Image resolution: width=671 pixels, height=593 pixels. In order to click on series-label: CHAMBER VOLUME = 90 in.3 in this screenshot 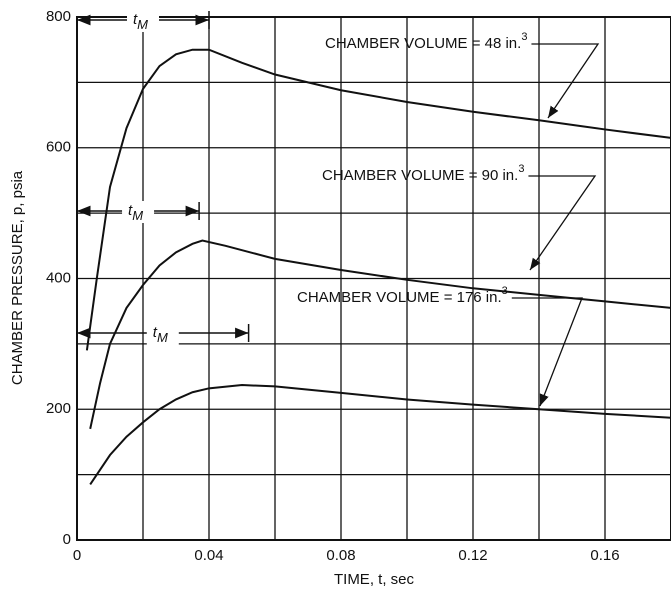, I will do `click(423, 173)`.